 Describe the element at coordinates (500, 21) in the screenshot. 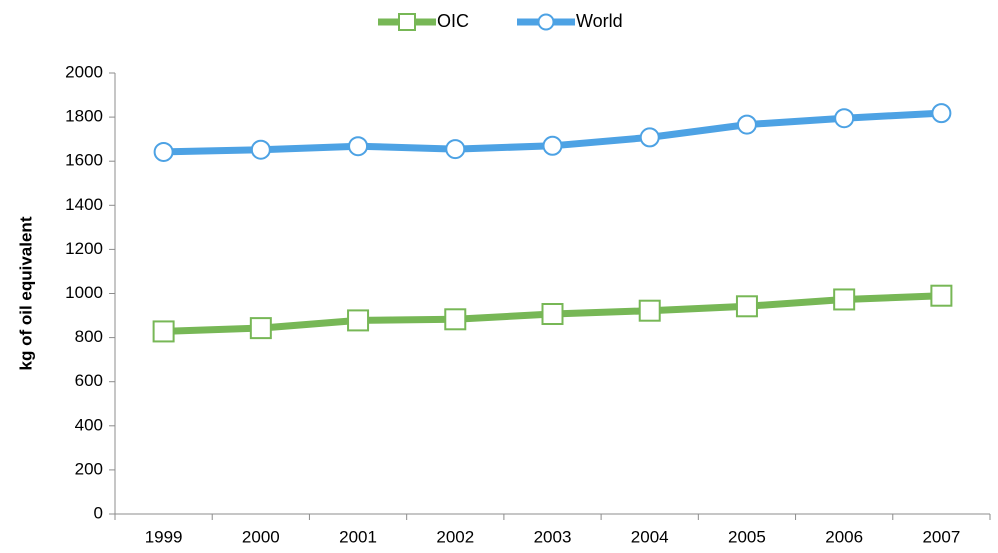

I see `legend: OIC World` at that location.